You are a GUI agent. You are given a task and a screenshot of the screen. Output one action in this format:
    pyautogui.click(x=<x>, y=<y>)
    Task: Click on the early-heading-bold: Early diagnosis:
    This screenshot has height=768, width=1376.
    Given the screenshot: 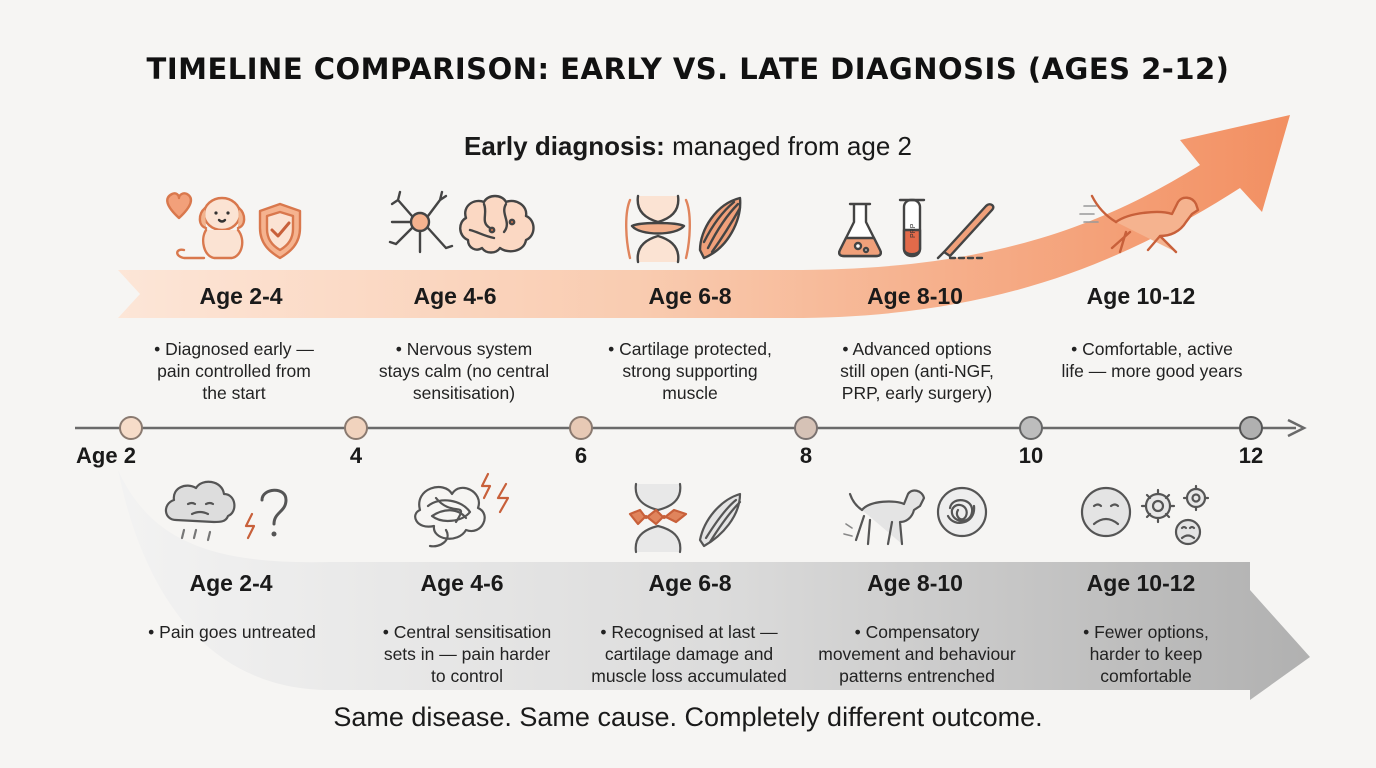 What is the action you would take?
    pyautogui.click(x=564, y=146)
    